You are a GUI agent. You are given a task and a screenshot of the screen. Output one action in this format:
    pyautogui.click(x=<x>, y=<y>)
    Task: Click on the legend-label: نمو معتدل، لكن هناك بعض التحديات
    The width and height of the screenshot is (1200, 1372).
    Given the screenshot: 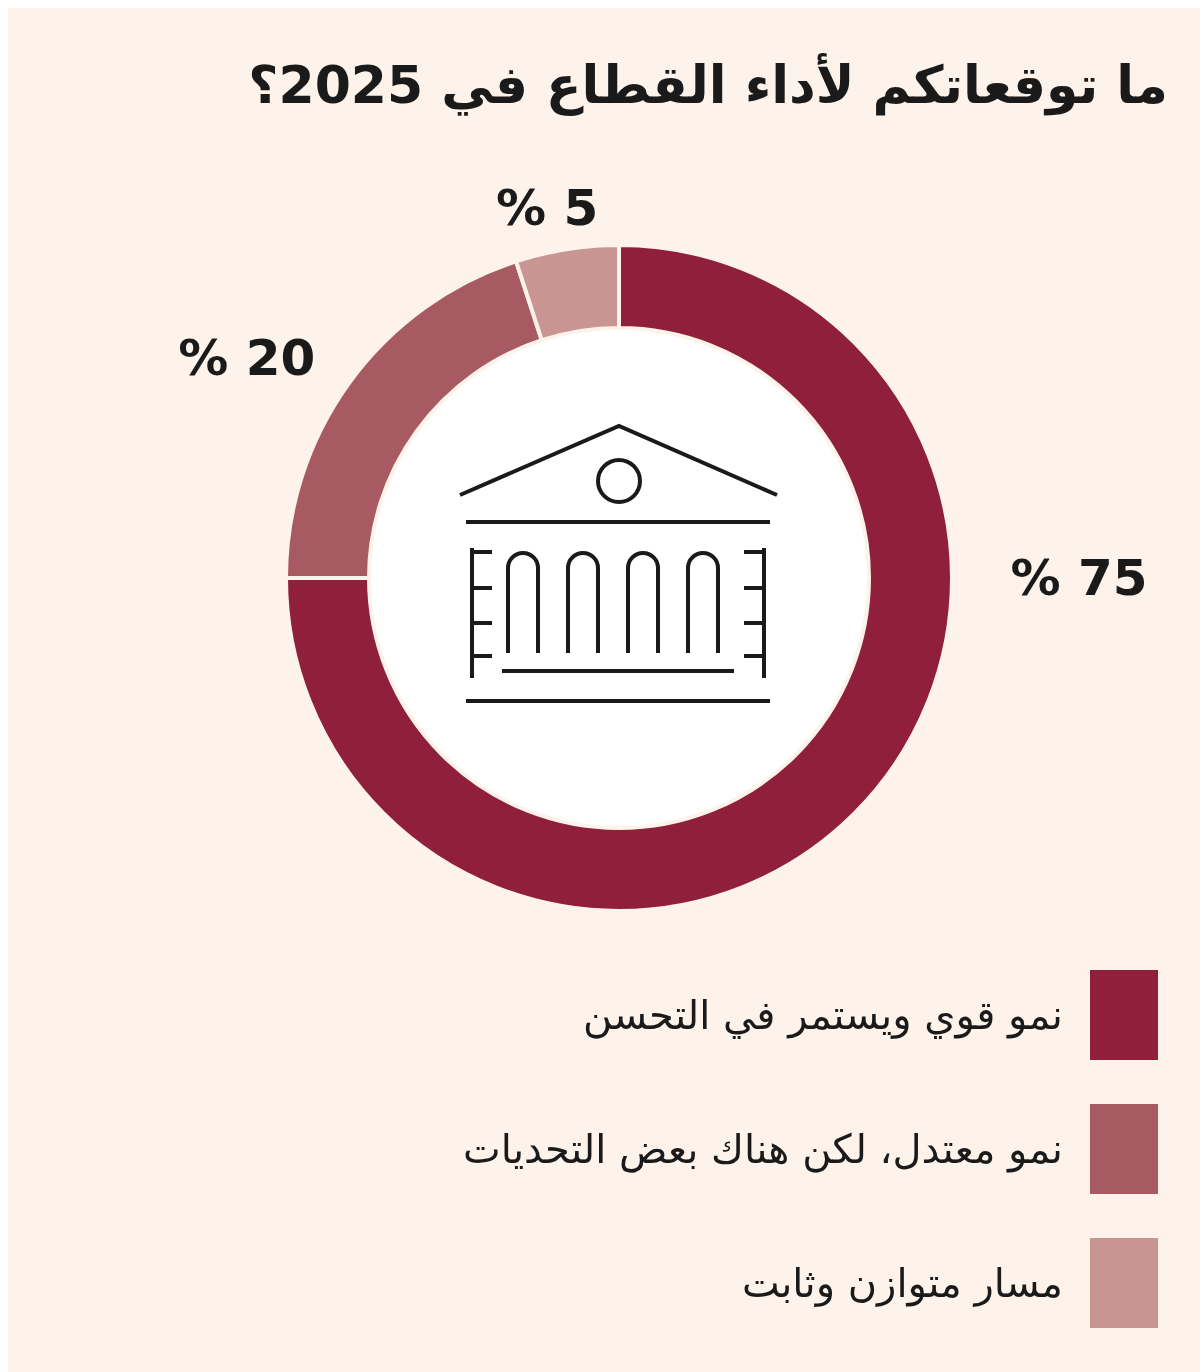 What is the action you would take?
    pyautogui.click(x=763, y=1149)
    